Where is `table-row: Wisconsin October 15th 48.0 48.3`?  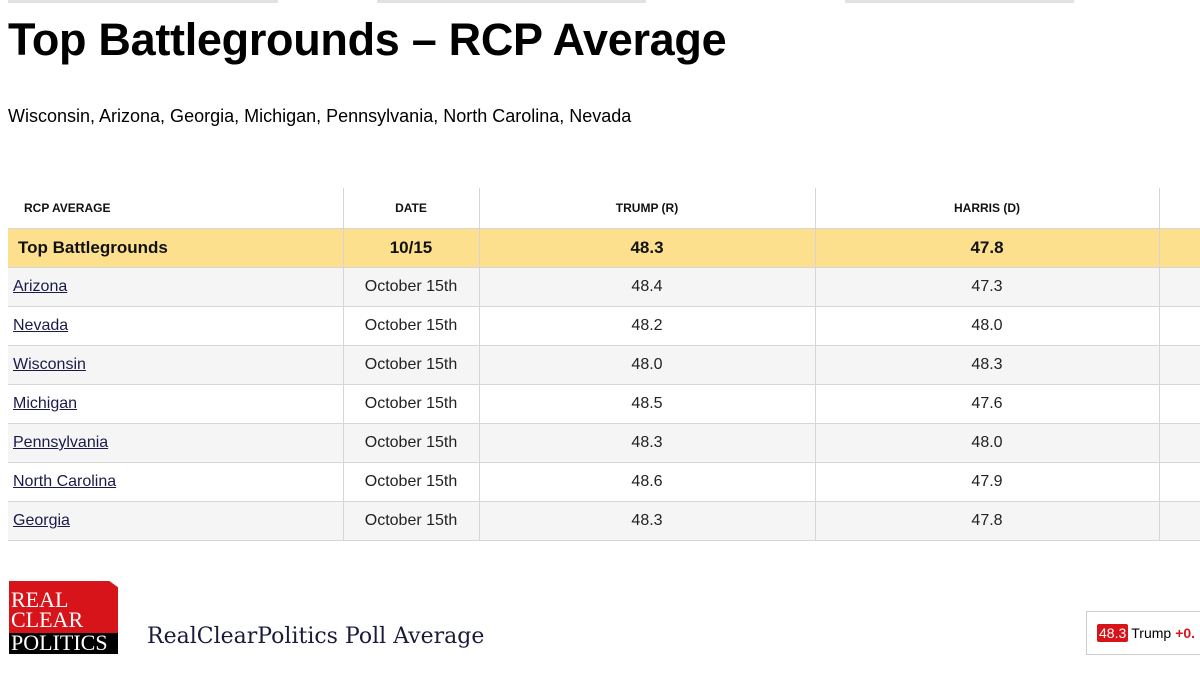 table-row: Wisconsin October 15th 48.0 48.3 is located at coordinates (604, 365).